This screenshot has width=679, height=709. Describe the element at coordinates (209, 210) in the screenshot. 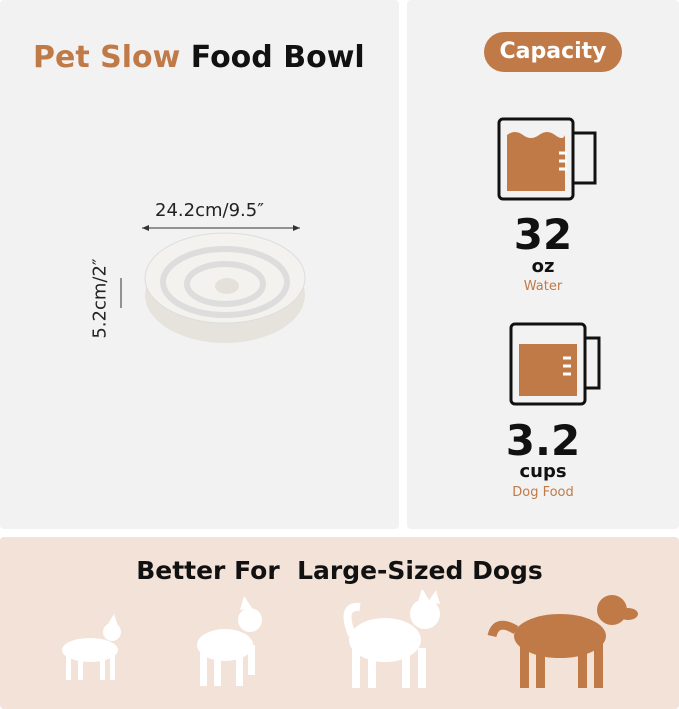

I see `width-label: 24.2cm/9.5″` at that location.